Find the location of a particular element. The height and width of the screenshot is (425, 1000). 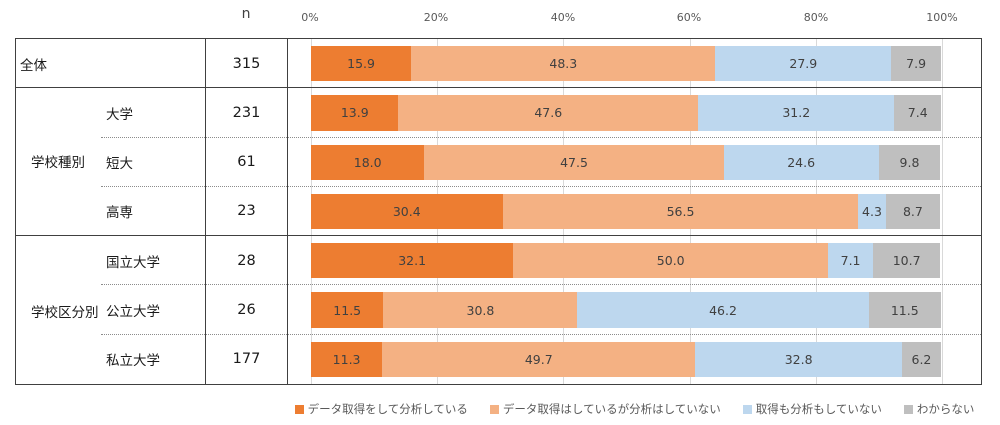

n-value: 315 is located at coordinates (247, 64).